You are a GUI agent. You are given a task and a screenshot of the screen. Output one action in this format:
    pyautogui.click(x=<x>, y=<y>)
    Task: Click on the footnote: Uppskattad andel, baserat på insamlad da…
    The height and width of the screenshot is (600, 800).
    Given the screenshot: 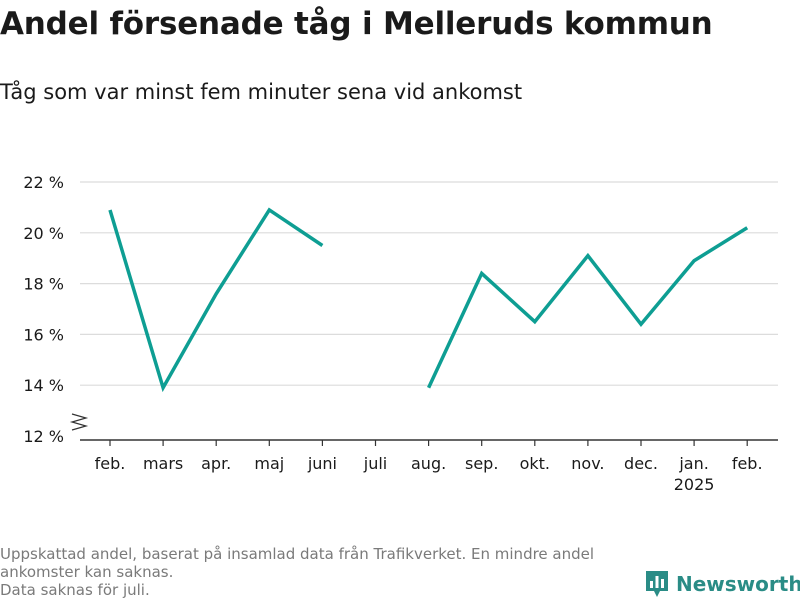 What is the action you would take?
    pyautogui.click(x=315, y=572)
    